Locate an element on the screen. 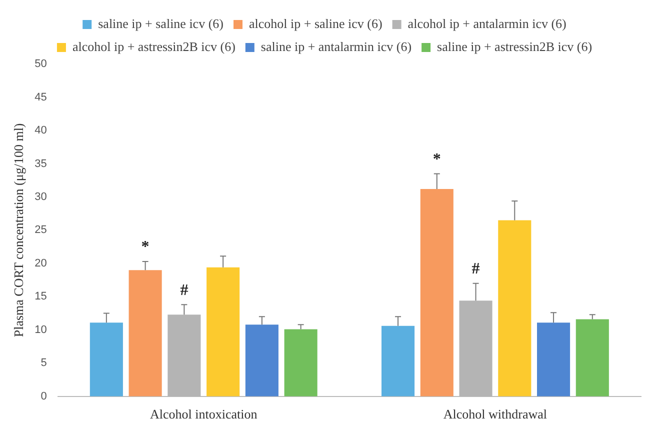  legend-label: saline ip + astressin2B icv (6) is located at coordinates (514, 46).